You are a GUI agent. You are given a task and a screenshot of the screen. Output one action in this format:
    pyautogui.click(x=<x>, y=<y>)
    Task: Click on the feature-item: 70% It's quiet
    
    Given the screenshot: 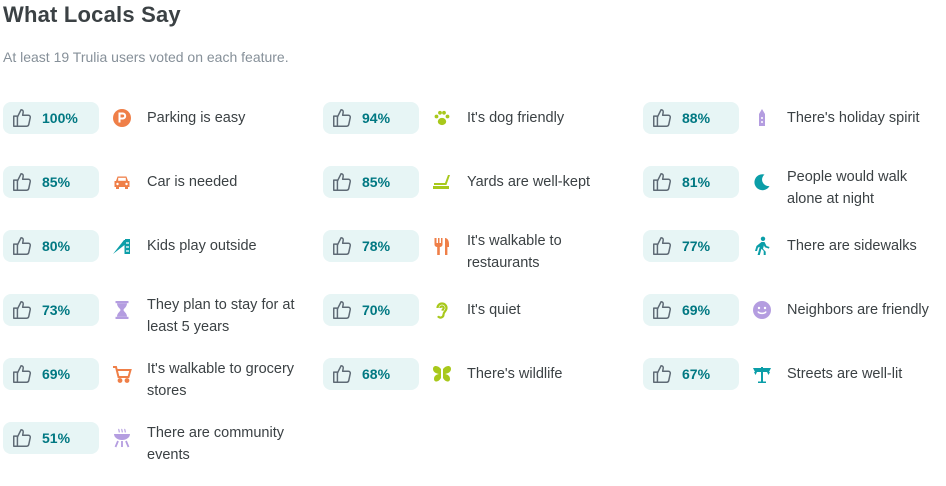 What is the action you would take?
    pyautogui.click(x=483, y=326)
    